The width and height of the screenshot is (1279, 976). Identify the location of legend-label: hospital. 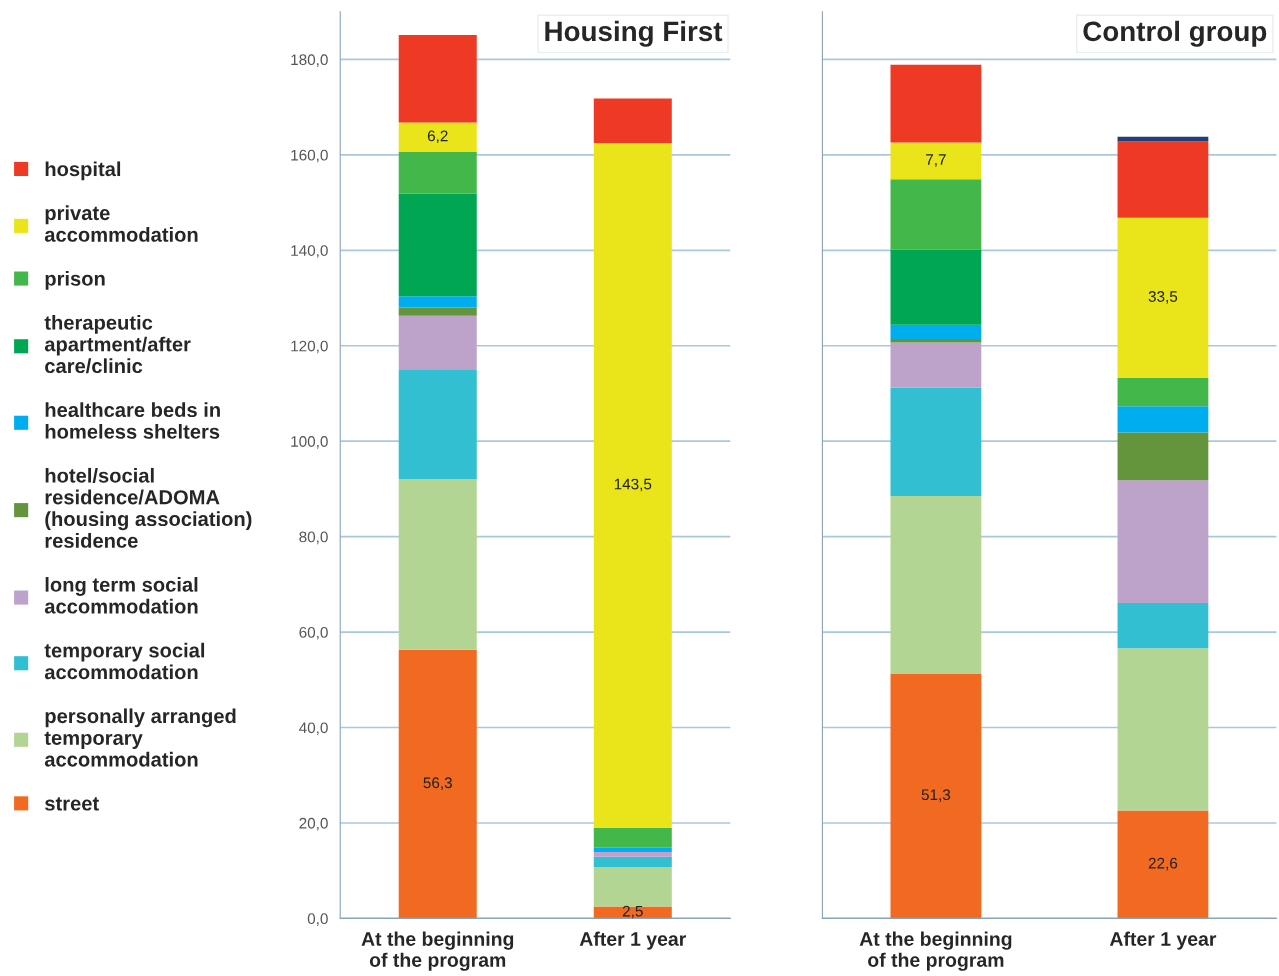
(83, 171).